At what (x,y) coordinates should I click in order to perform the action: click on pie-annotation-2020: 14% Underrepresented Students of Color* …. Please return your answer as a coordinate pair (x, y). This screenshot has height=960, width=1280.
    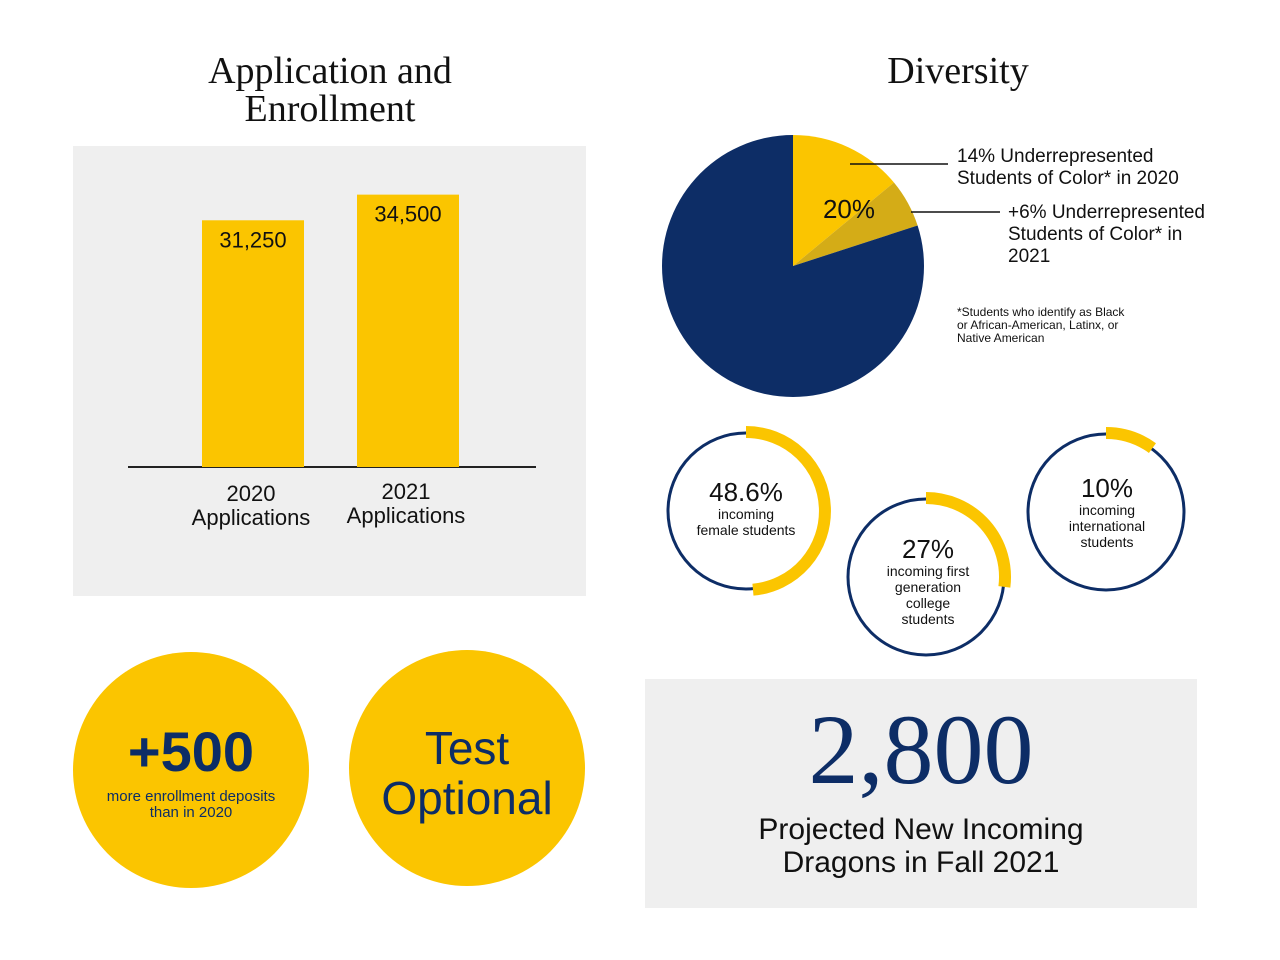
    Looking at the image, I should click on (1107, 168).